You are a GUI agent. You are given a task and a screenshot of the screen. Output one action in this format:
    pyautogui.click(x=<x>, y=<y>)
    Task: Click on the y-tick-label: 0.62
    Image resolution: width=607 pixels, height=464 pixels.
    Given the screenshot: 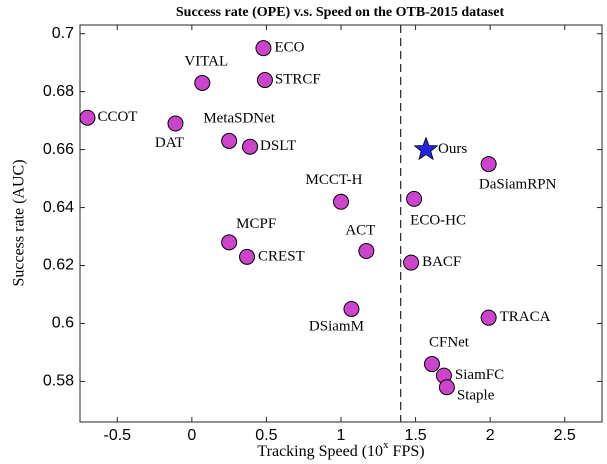 What is the action you would take?
    pyautogui.click(x=58, y=265)
    